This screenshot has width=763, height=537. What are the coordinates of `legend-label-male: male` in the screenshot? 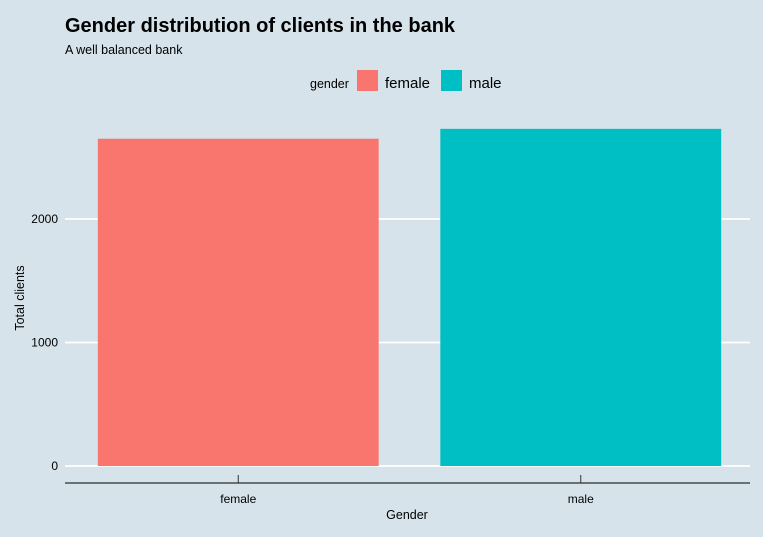 It's located at (485, 83).